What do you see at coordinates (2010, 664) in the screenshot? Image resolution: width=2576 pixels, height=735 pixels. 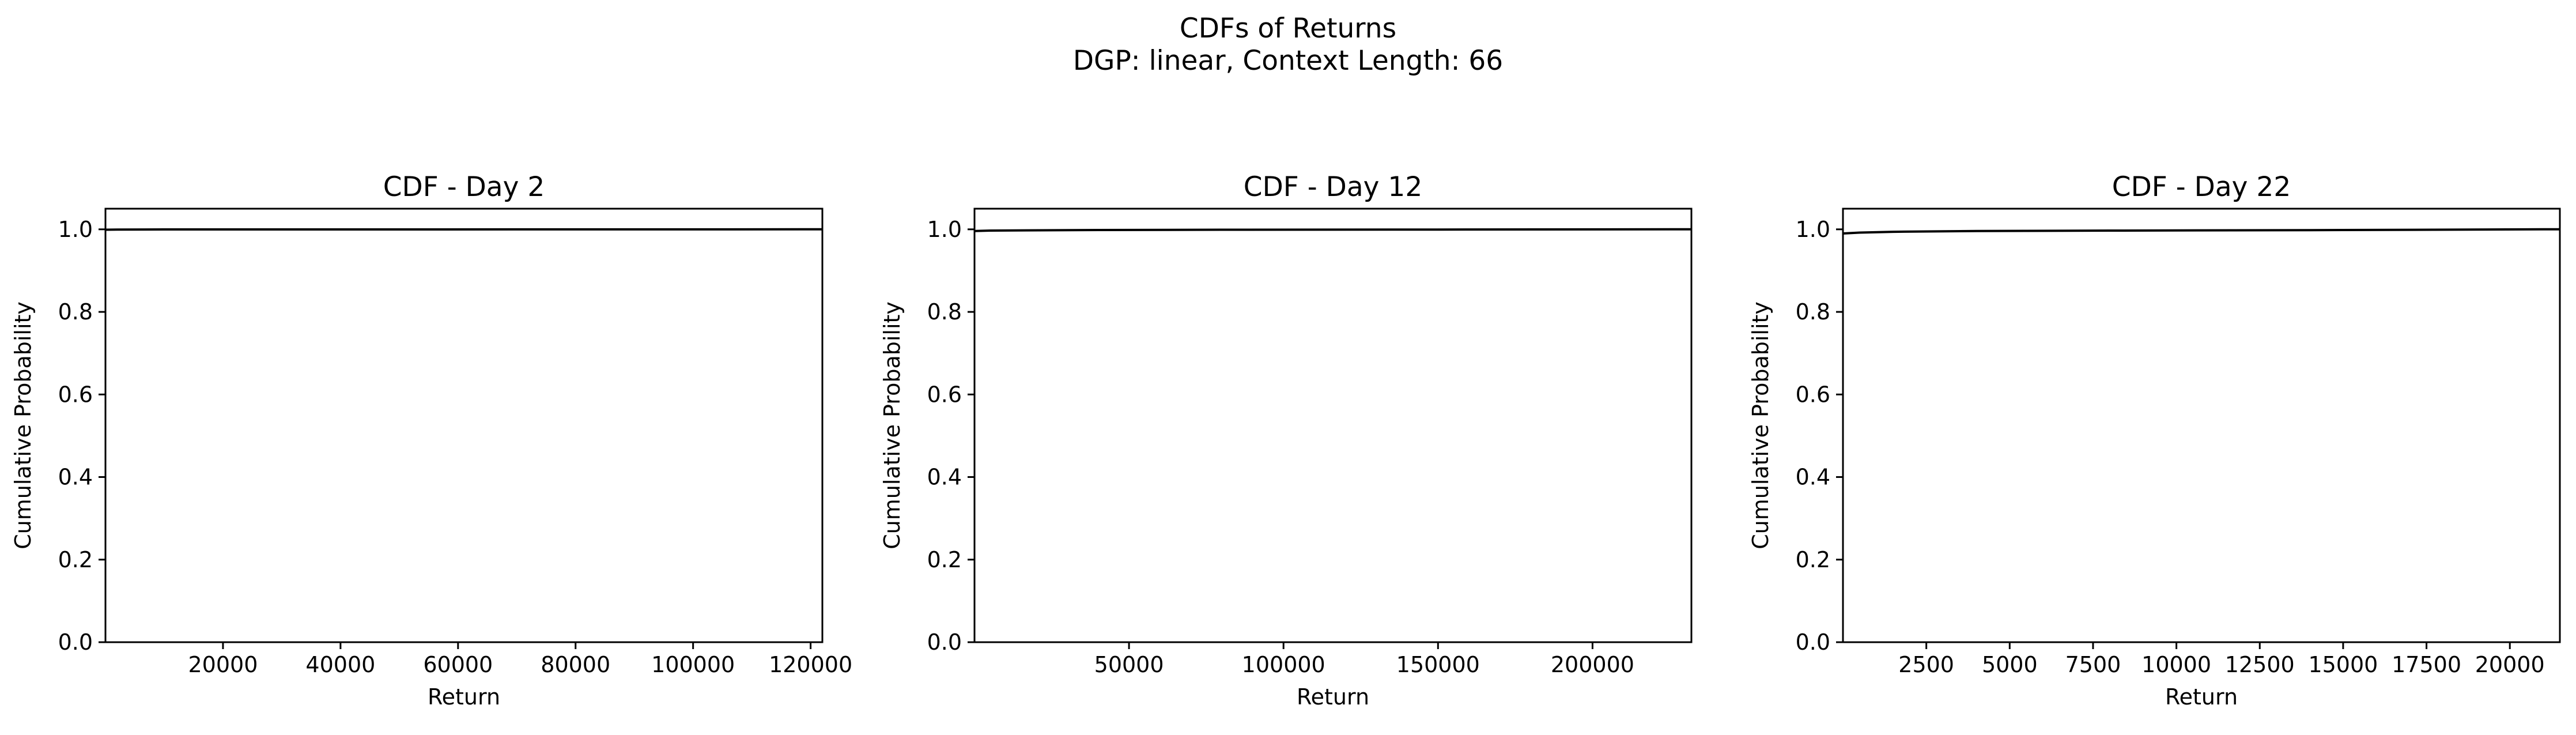 I see `x-tick-label: 5000` at bounding box center [2010, 664].